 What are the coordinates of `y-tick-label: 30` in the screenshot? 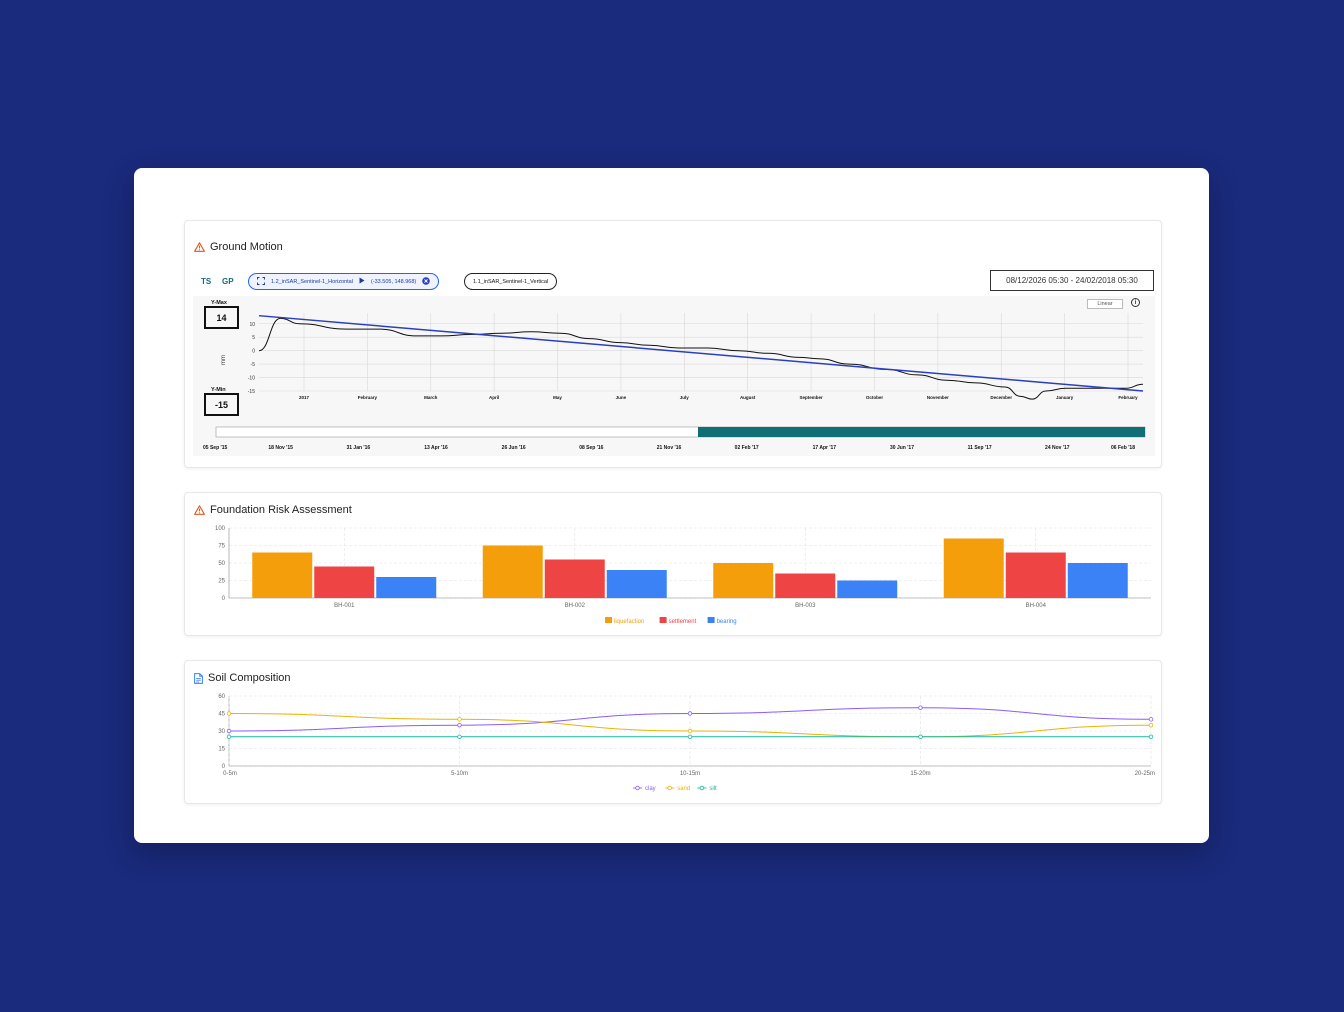 It's located at (221, 732).